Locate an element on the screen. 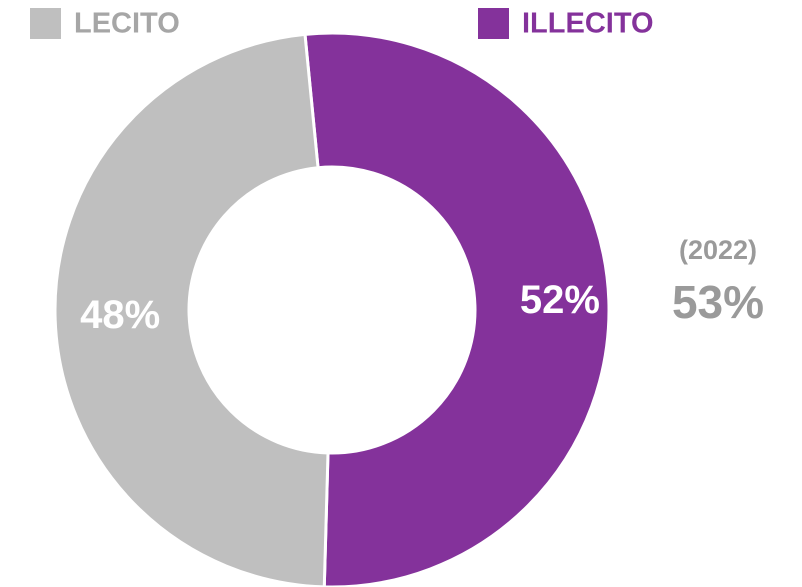 Image resolution: width=802 pixels, height=587 pixels. legend-label: ILLECITO is located at coordinates (588, 24).